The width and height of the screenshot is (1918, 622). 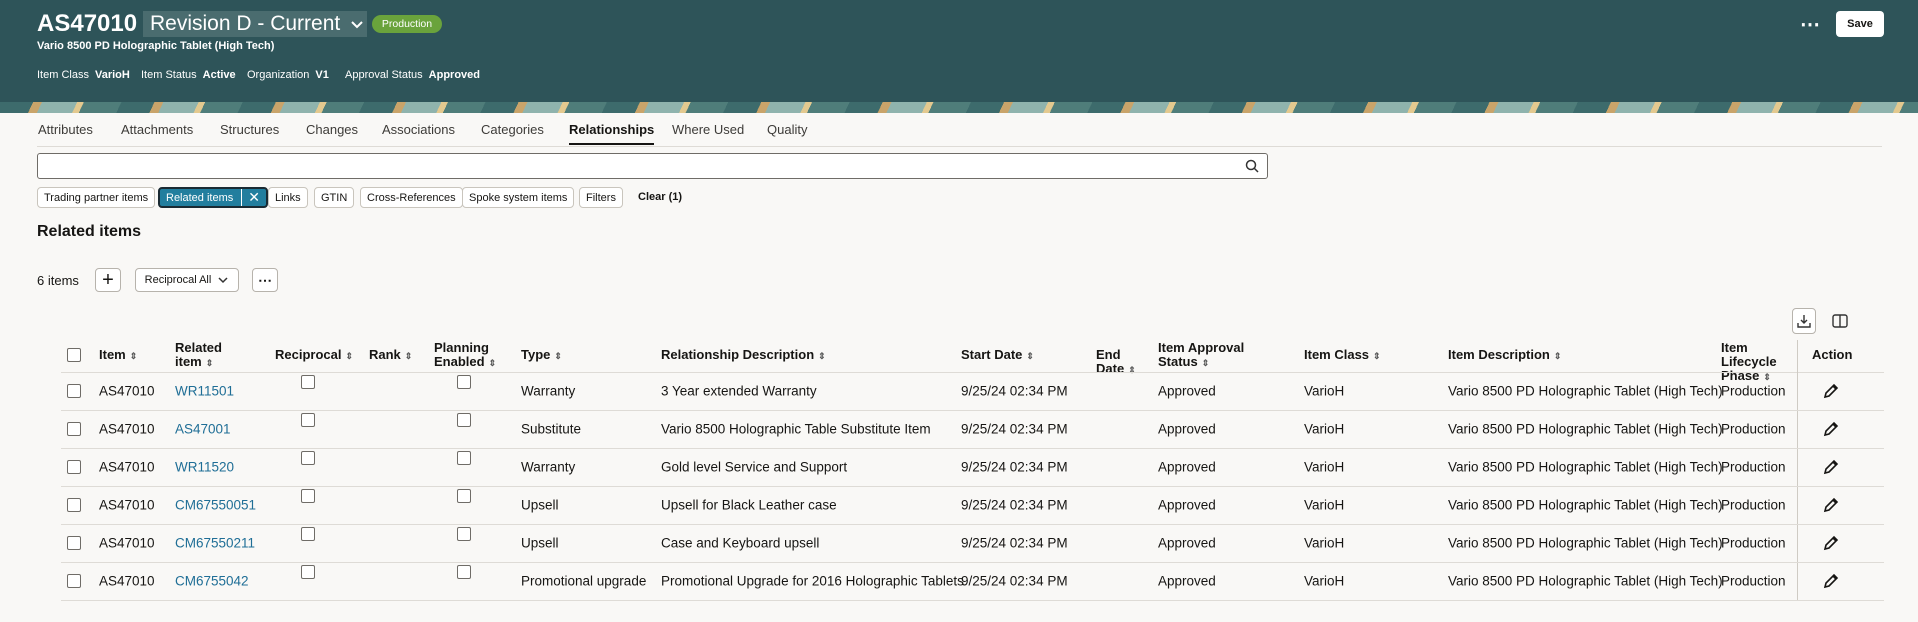 I want to click on chip-remove: ✕, so click(x=250, y=197).